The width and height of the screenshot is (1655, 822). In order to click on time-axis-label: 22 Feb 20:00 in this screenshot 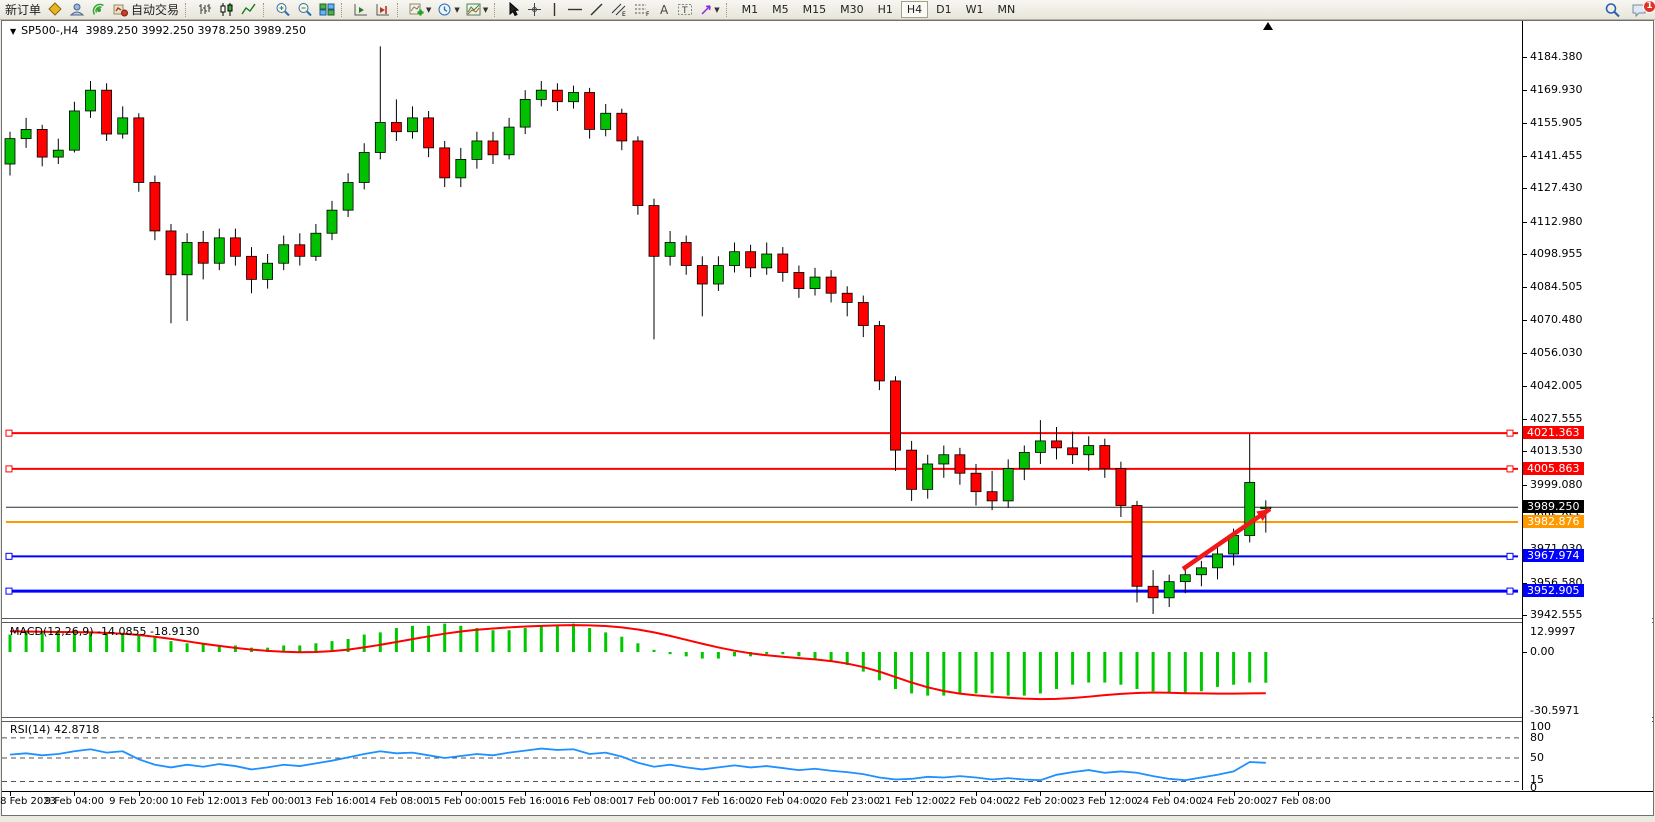, I will do `click(1040, 801)`.